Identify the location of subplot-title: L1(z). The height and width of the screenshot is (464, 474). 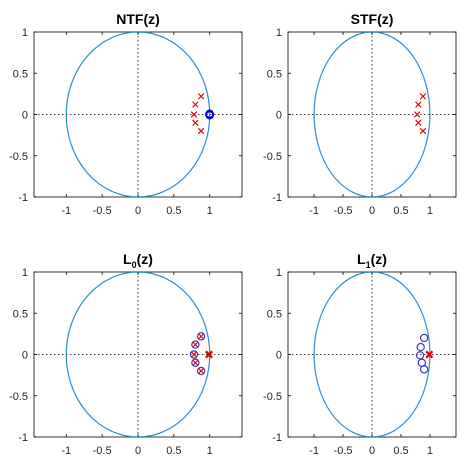
(372, 260).